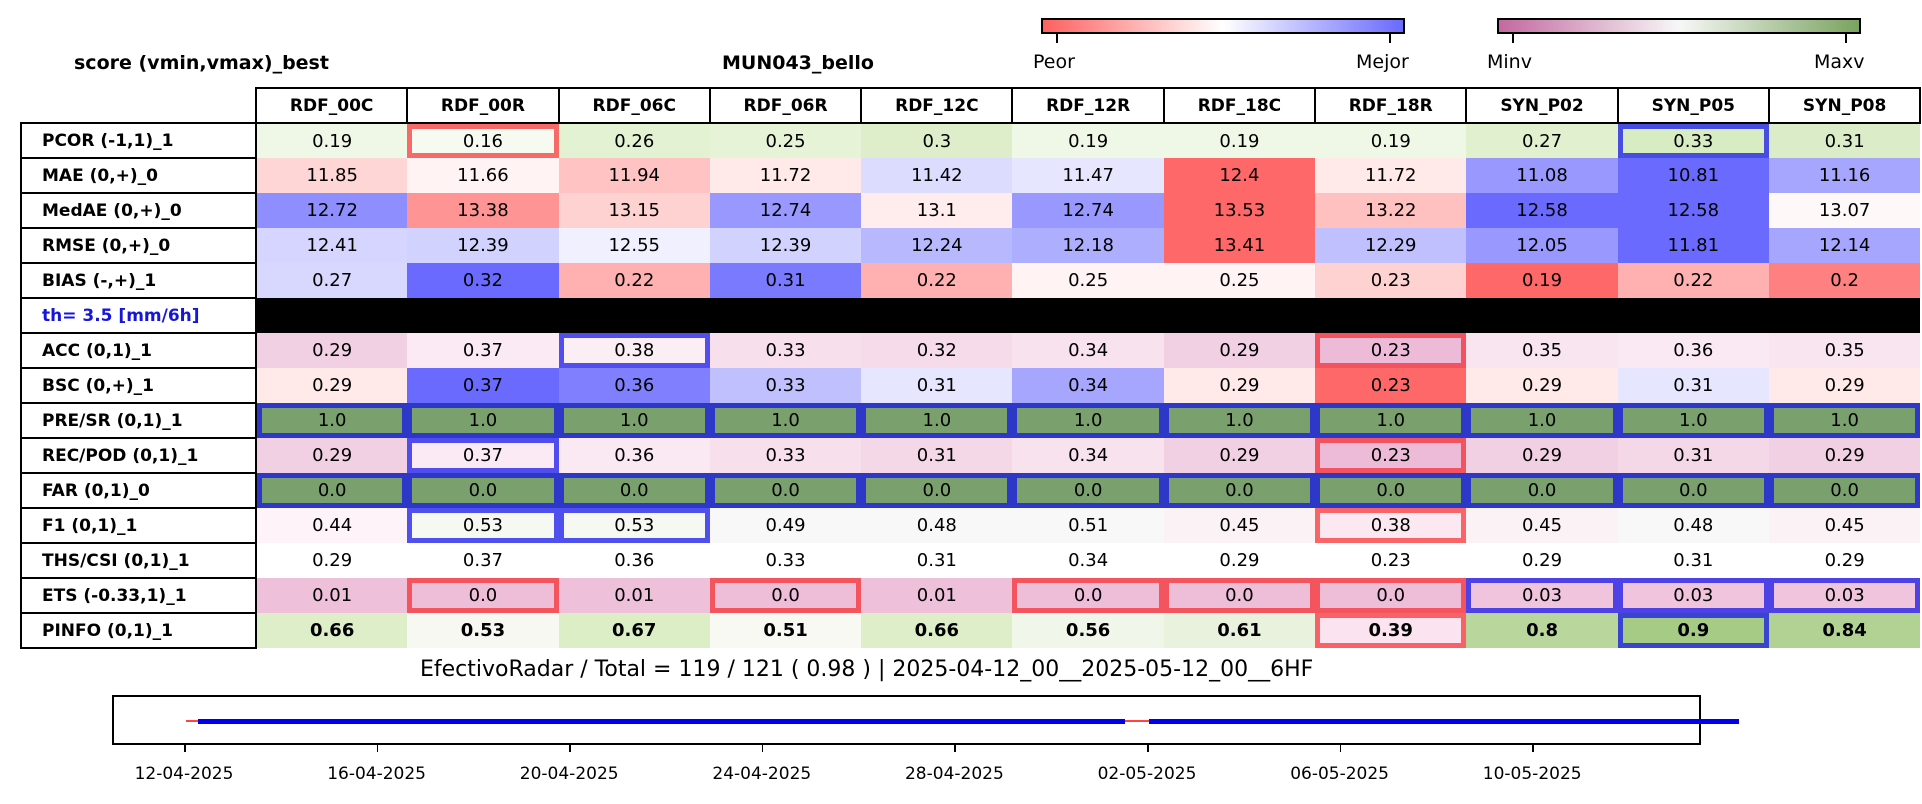  I want to click on column-header: SYN_P02, so click(1542, 105).